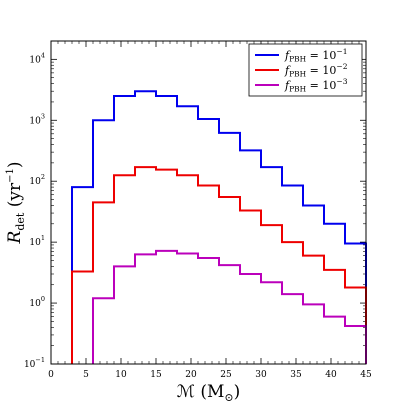  I want to click on legend-label-3: fPBH = 10−3, so click(316, 85).